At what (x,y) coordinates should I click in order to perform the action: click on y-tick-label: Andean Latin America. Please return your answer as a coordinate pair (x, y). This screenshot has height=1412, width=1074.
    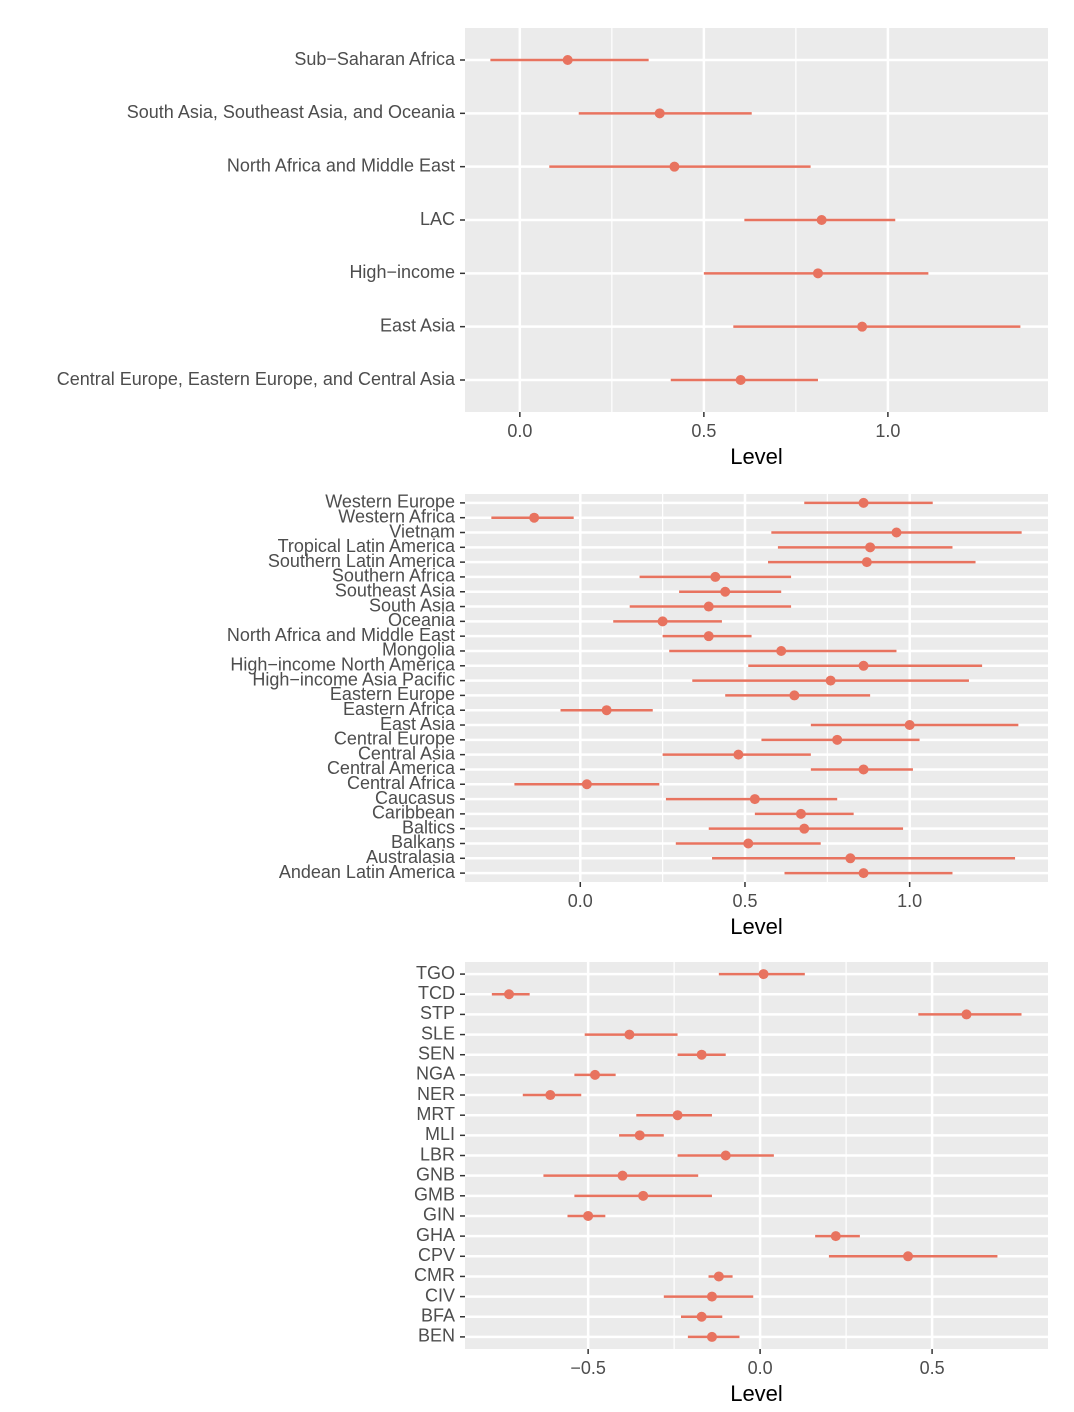
    Looking at the image, I should click on (367, 872).